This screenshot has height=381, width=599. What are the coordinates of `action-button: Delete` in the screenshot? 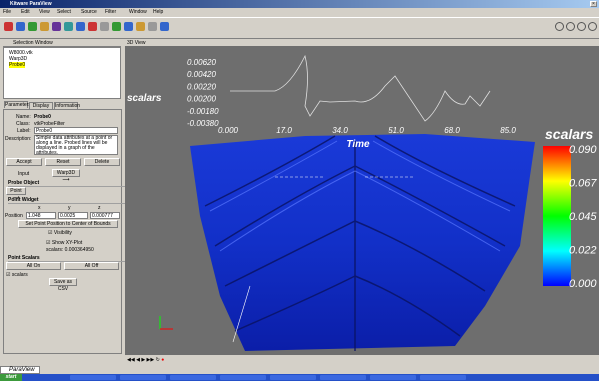 It's located at (102, 162).